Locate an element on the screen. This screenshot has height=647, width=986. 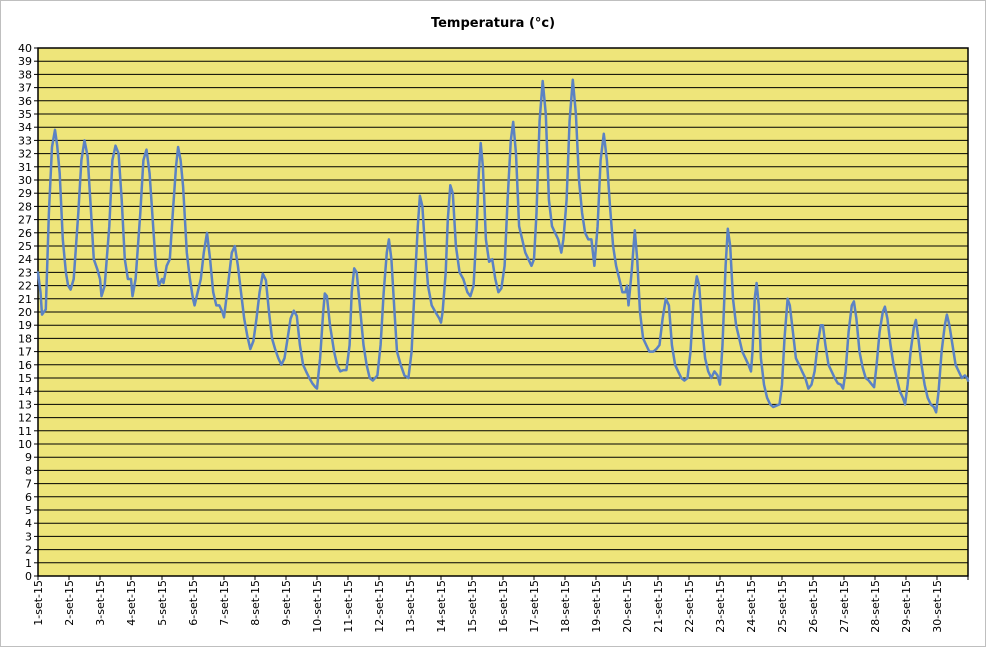
y-tick-label: 24 is located at coordinates (25, 259).